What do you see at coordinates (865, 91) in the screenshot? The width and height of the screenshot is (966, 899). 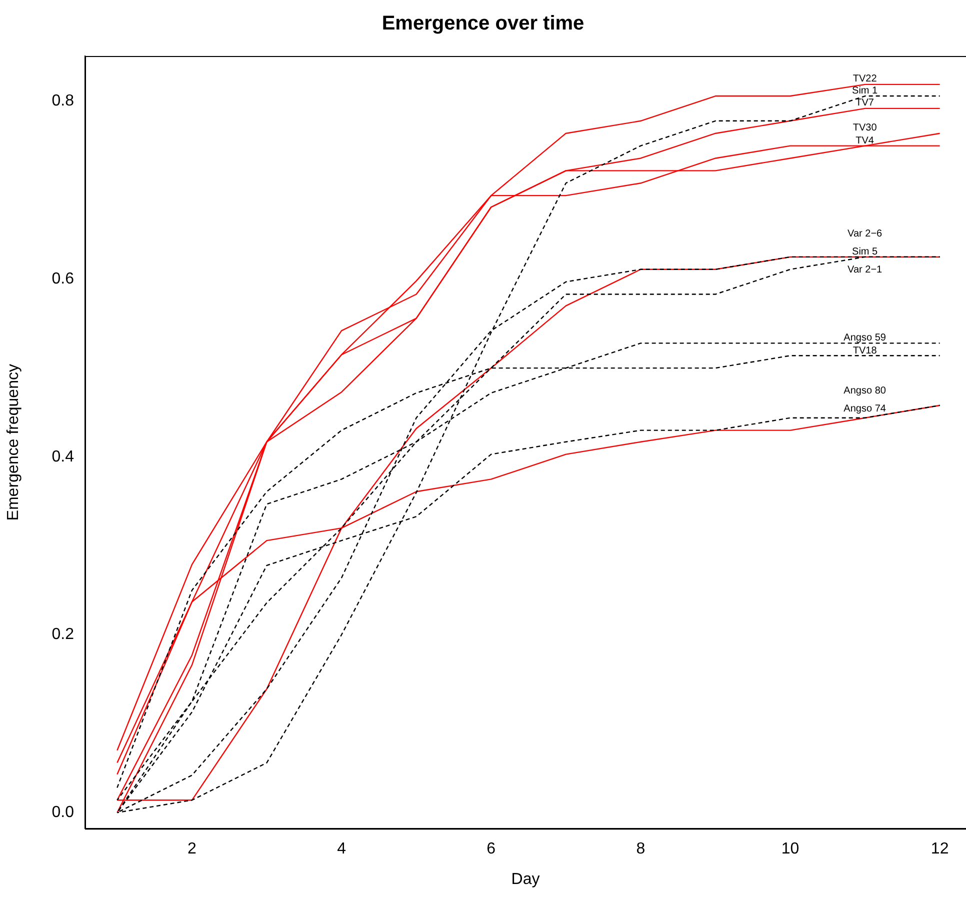 I see `series-label: Sim 1` at bounding box center [865, 91].